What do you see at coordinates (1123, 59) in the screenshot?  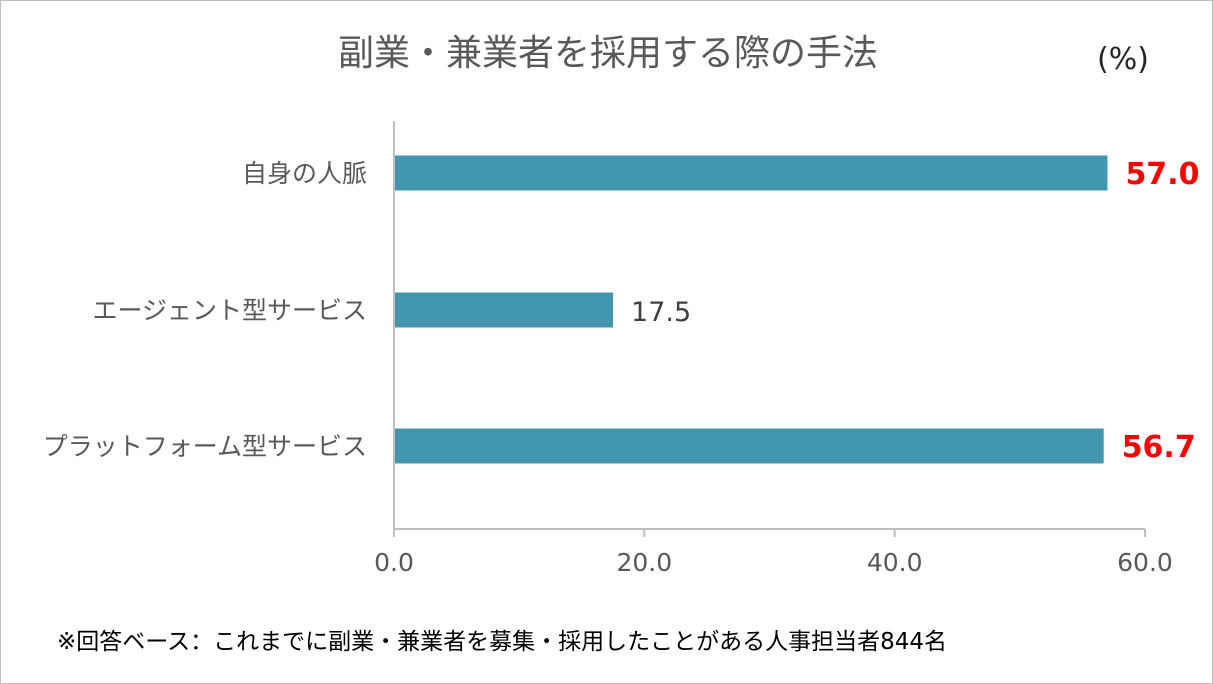 I see `unit-label: (%)` at bounding box center [1123, 59].